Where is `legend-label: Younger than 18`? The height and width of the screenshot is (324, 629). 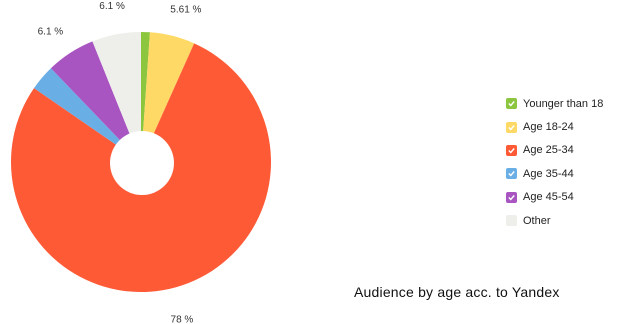 legend-label: Younger than 18 is located at coordinates (563, 103).